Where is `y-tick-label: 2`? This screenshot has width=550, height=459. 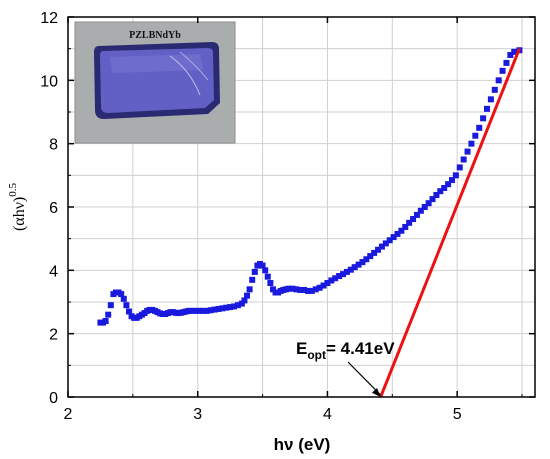 y-tick-label: 2 is located at coordinates (53, 335).